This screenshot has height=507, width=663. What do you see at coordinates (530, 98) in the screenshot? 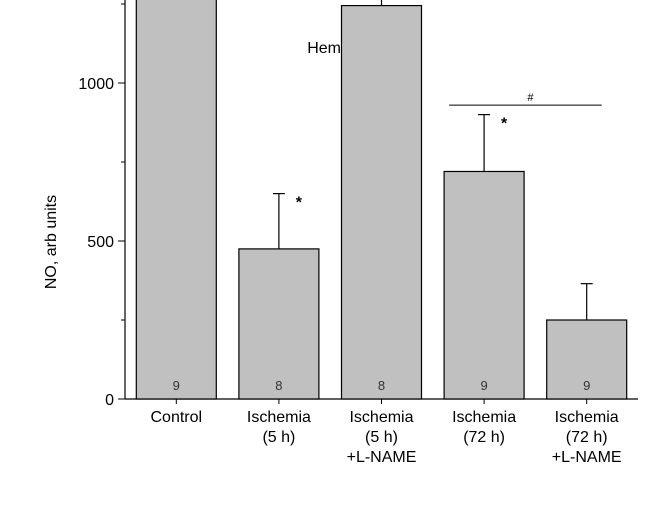
I see `comparison-label: #` at bounding box center [530, 98].